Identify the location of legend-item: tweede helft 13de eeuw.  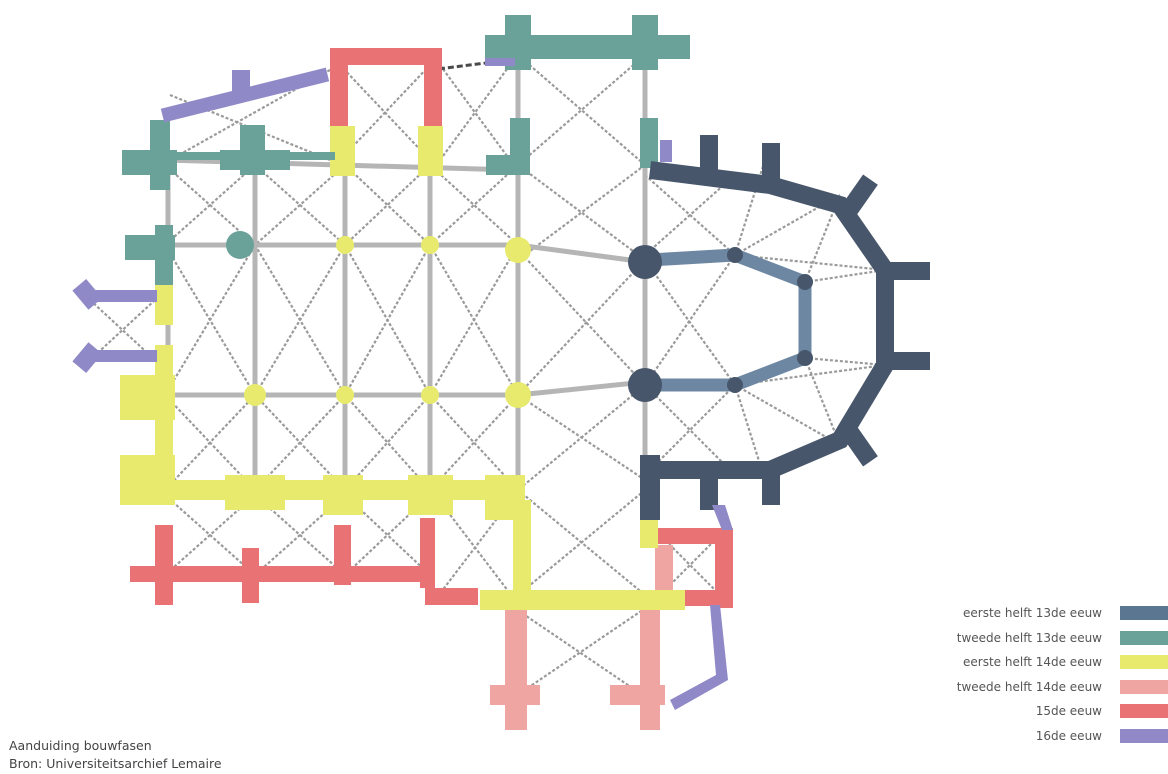
(958, 638).